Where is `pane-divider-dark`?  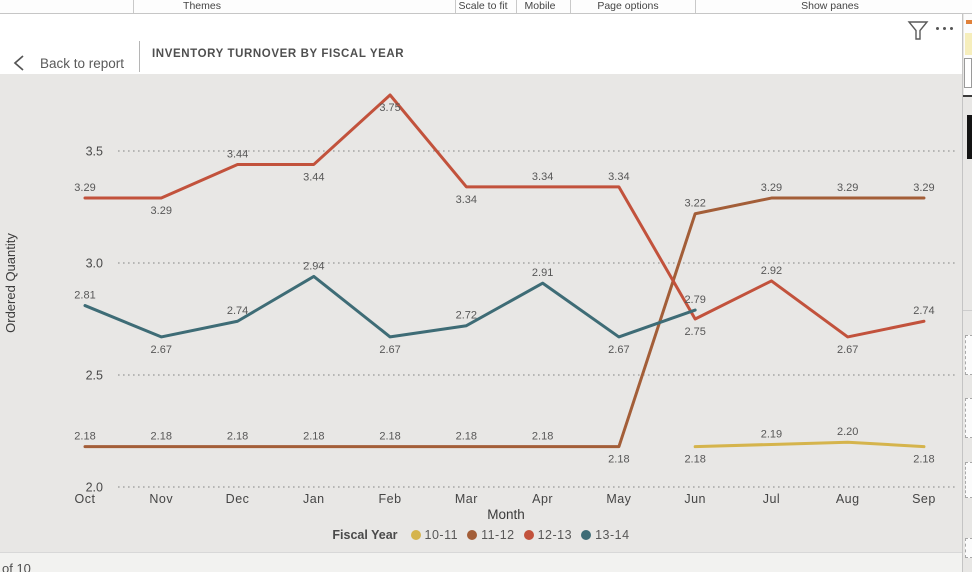
pane-divider-dark is located at coordinates (967, 96).